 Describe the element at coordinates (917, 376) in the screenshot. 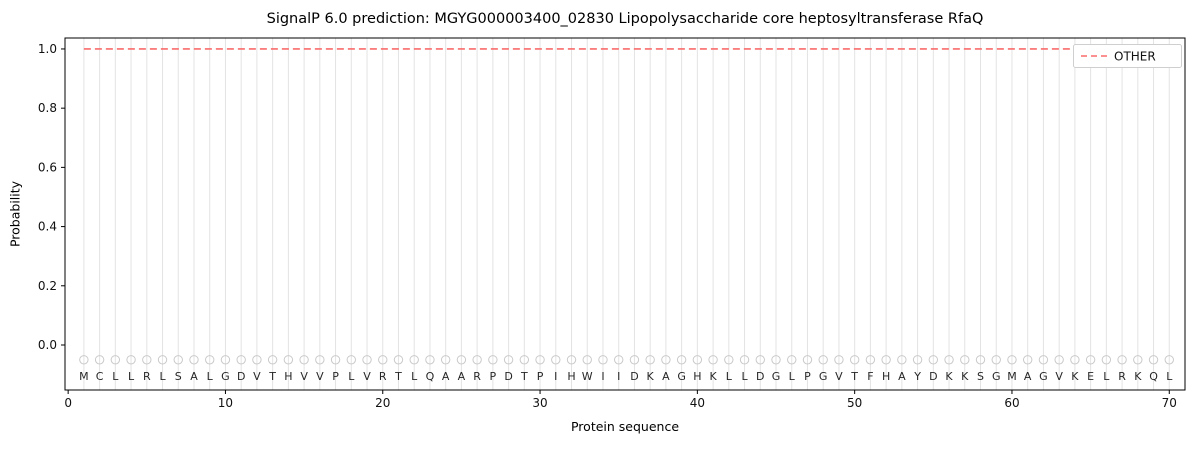

I see `residue-letter: Y` at that location.